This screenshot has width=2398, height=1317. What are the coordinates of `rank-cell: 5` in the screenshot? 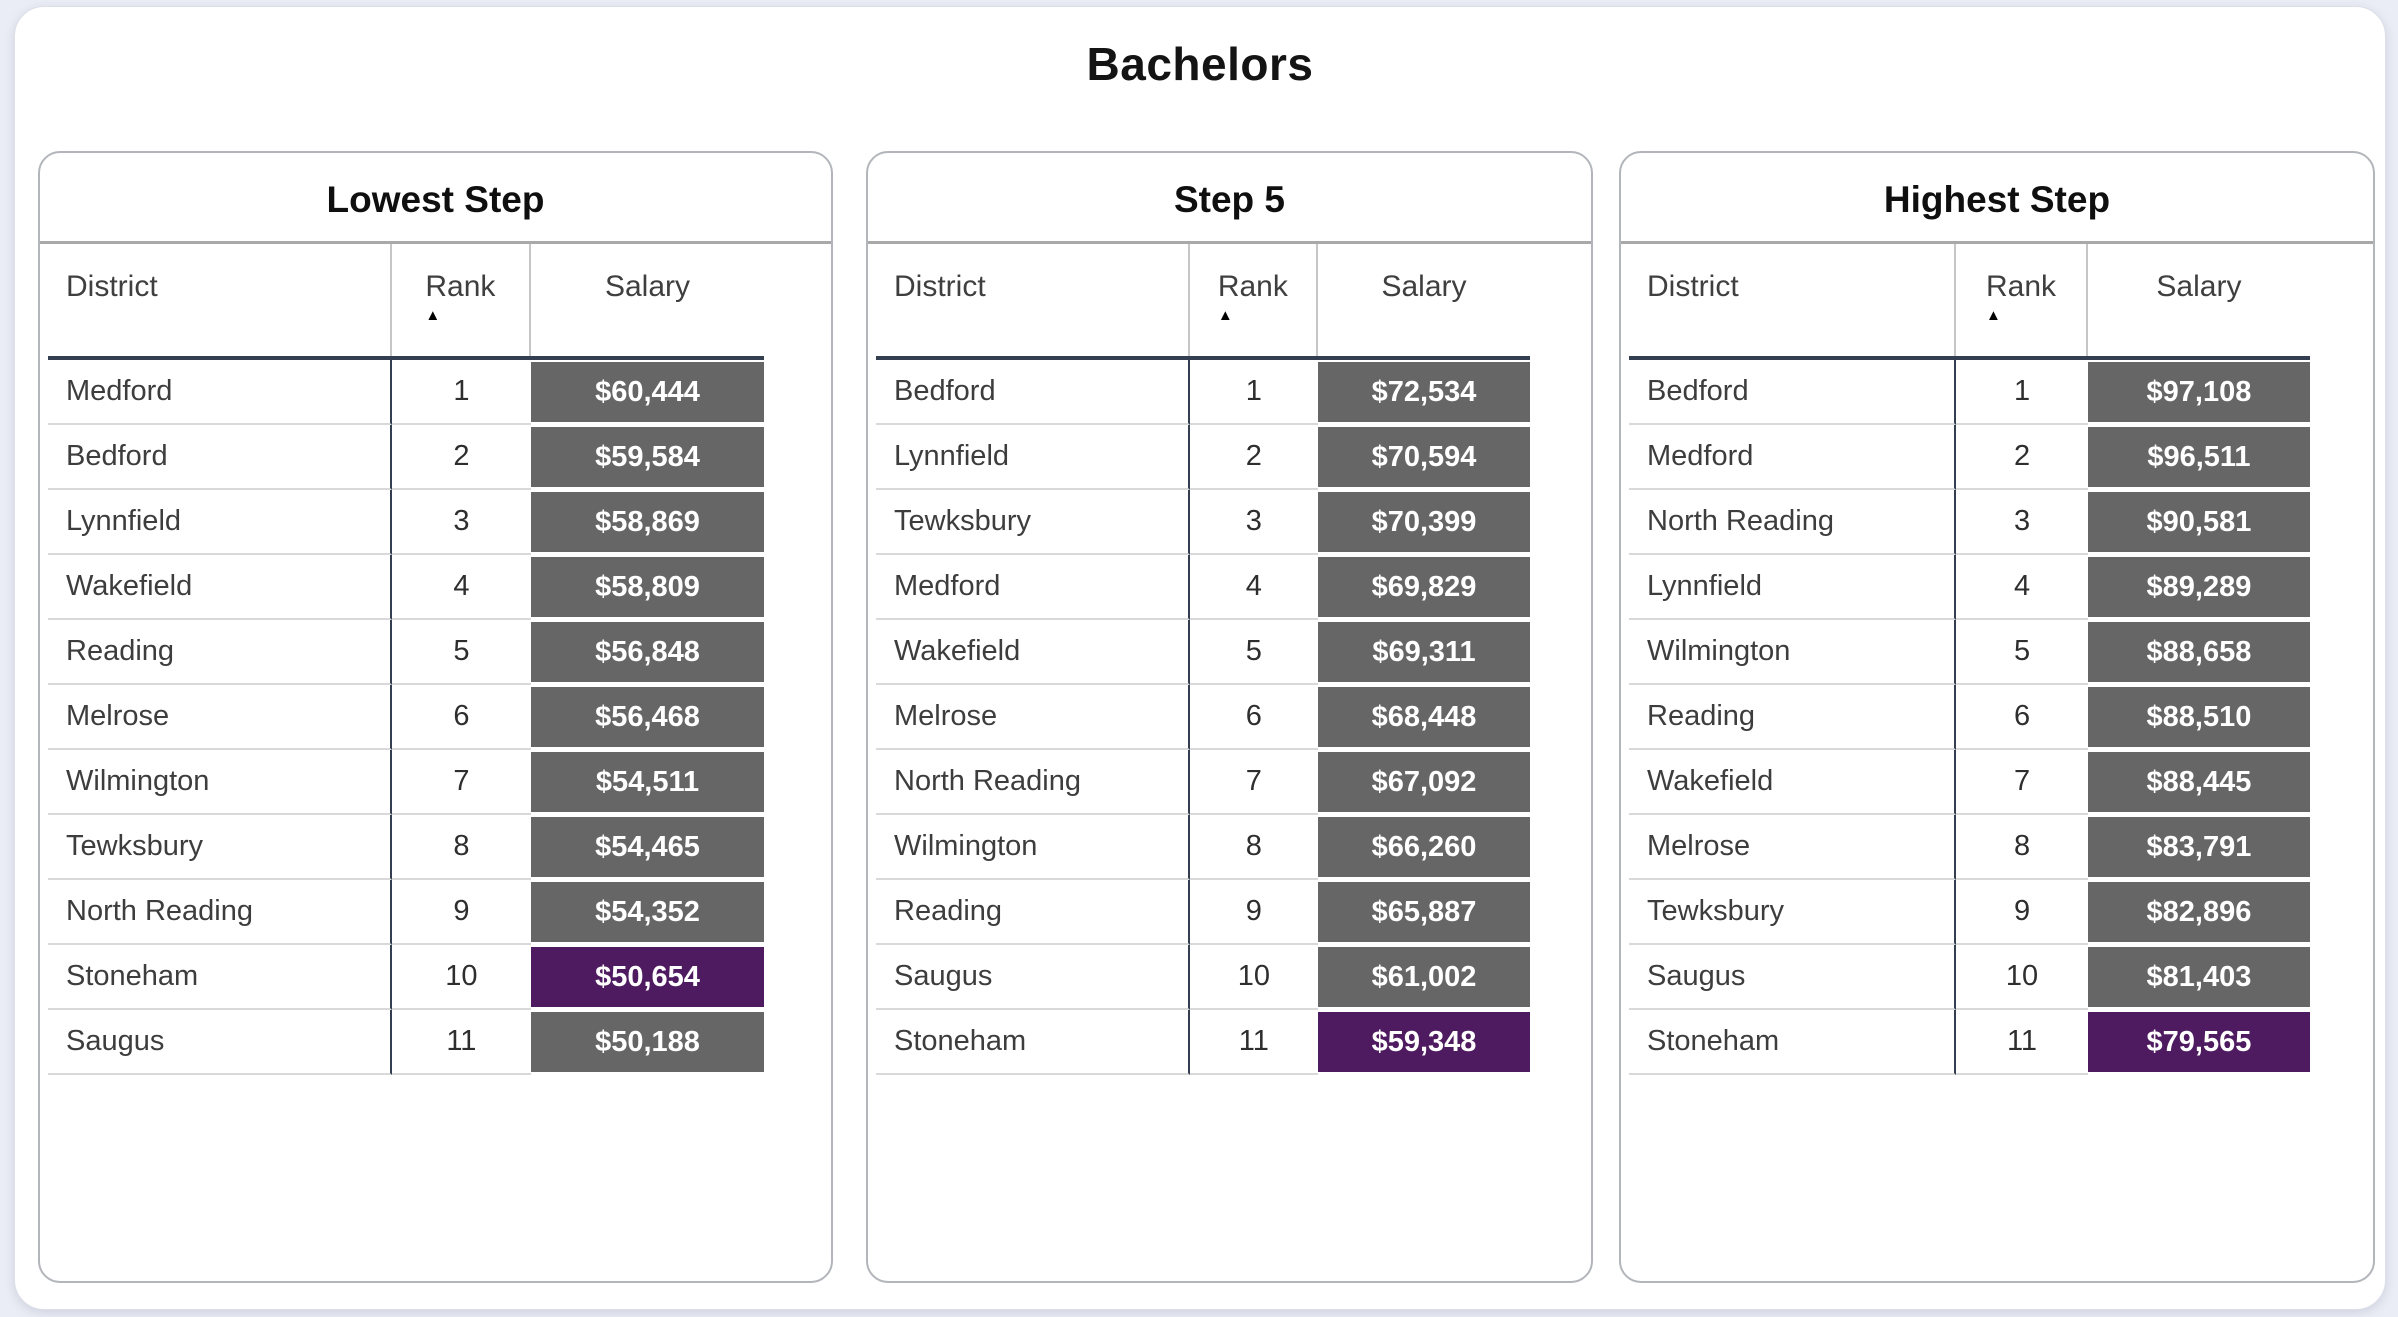 It's located at (1254, 652).